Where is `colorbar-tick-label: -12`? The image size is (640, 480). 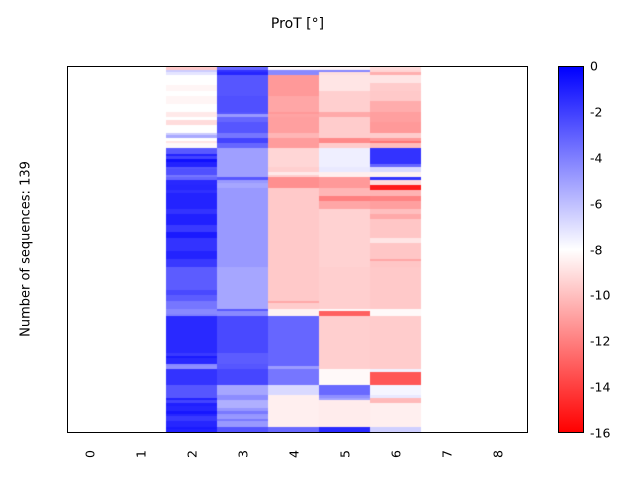
colorbar-tick-label: -12 is located at coordinates (600, 341).